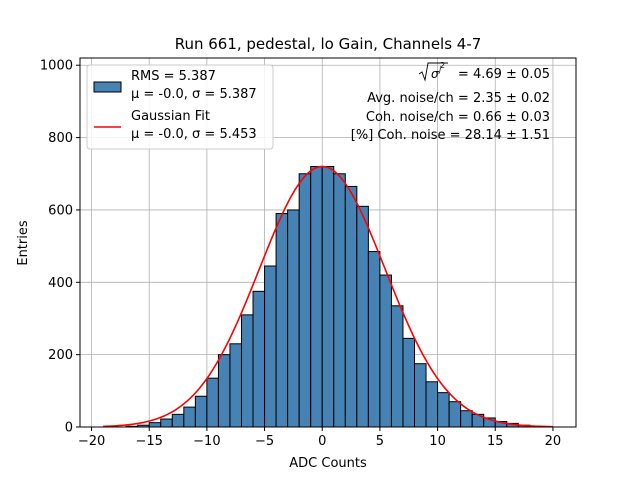 Image resolution: width=640 pixels, height=480 pixels. I want to click on svg-text: j, so click(440, 69).